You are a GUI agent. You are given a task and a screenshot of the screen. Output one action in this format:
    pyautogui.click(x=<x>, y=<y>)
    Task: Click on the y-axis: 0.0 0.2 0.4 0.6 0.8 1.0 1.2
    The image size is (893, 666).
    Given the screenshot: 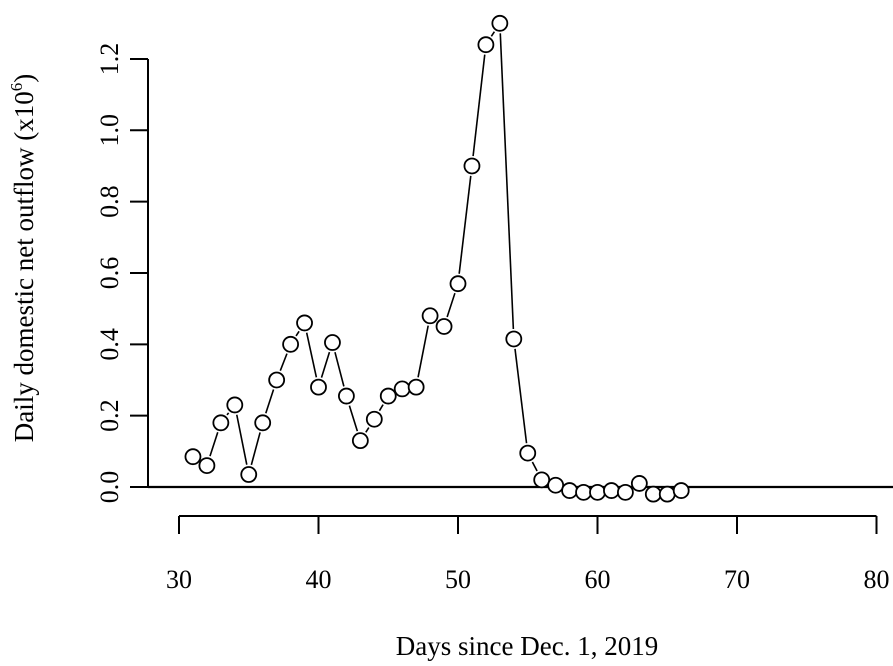 What is the action you would take?
    pyautogui.click(x=122, y=273)
    